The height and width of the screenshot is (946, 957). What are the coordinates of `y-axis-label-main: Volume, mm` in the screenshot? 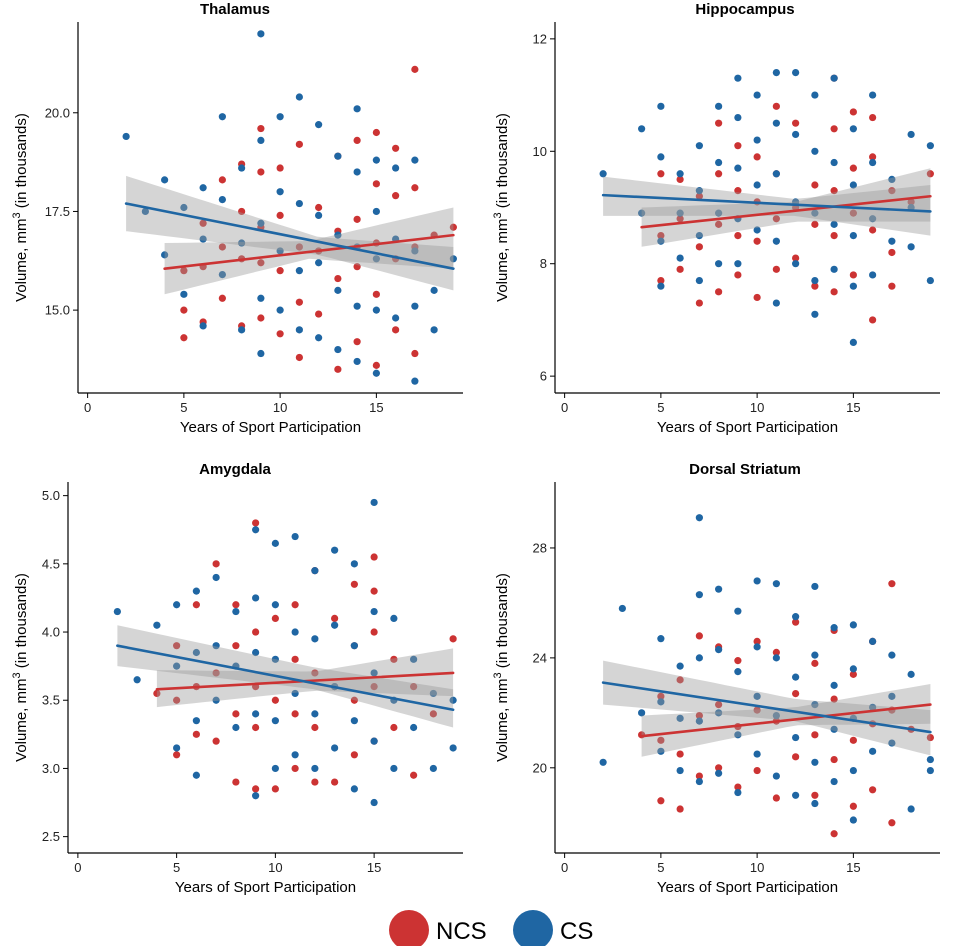 It's located at (21, 260).